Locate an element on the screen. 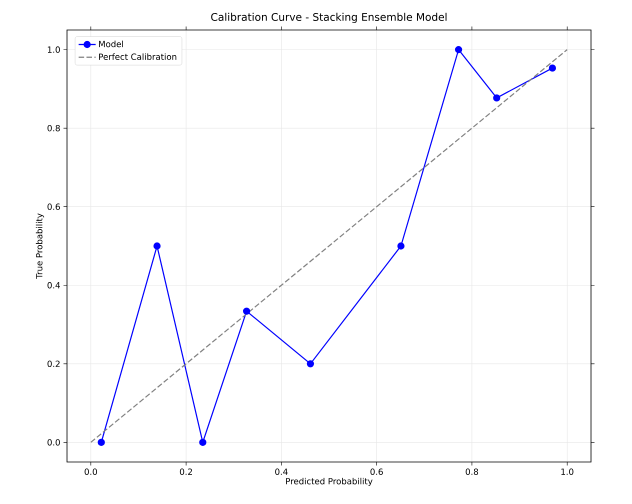 Image resolution: width=632 pixels, height=504 pixels. x-tick-label: 0.4 is located at coordinates (281, 471).